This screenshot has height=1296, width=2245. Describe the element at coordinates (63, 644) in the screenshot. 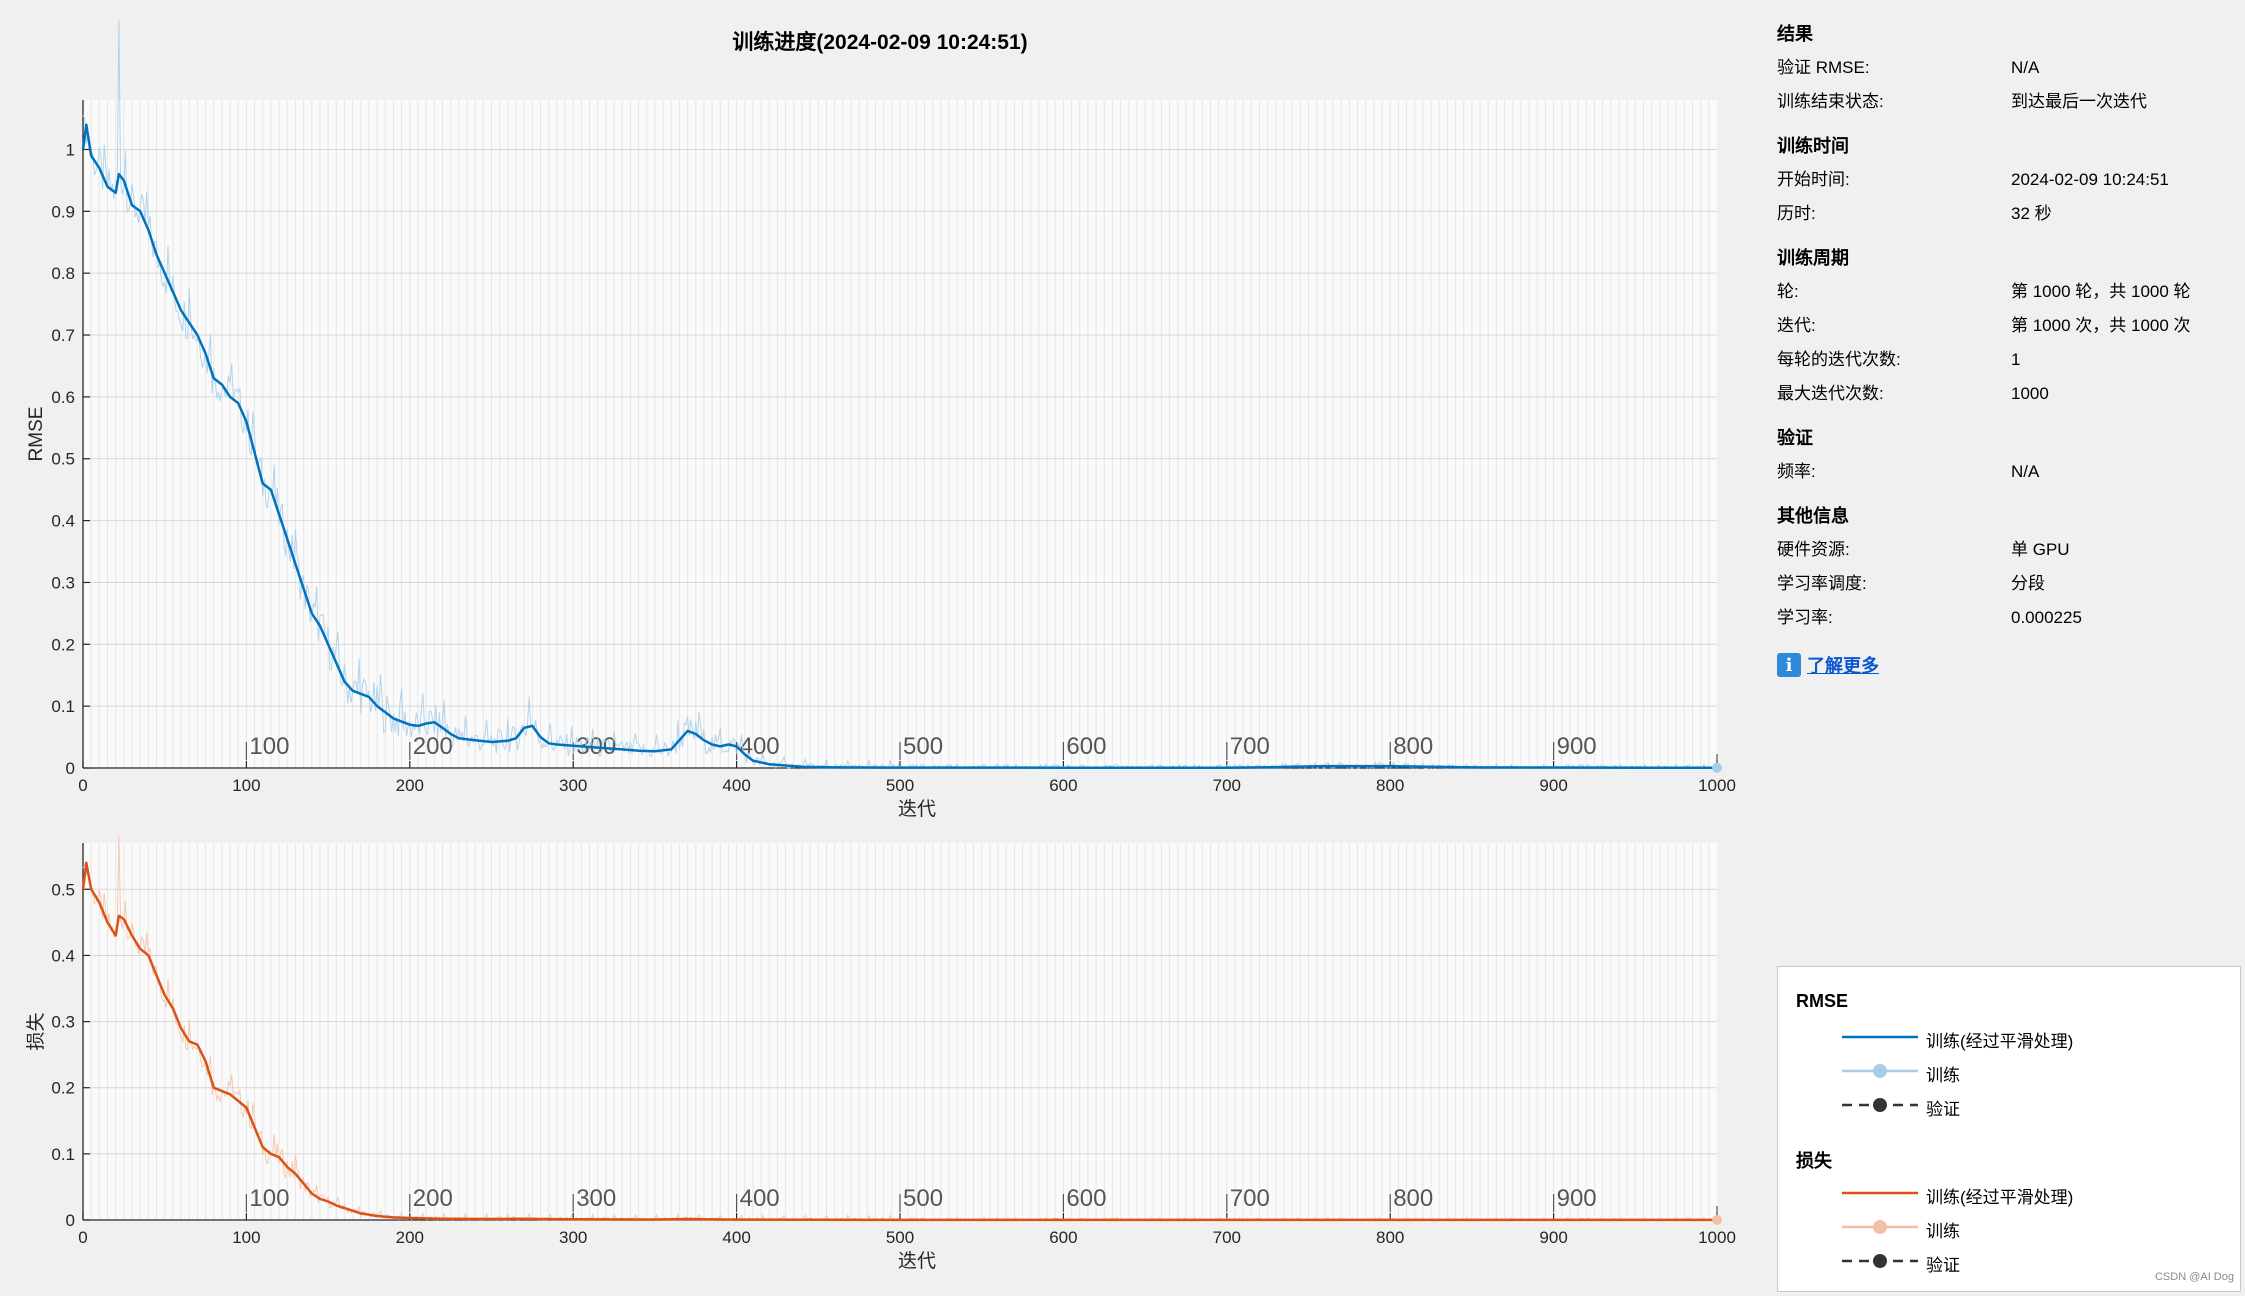

I see `y-tick-label: 0.2` at that location.